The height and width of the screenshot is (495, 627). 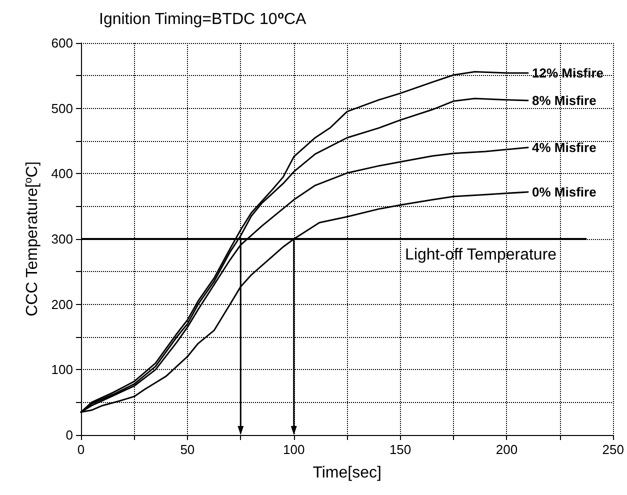 I want to click on y-tick-label: 400, so click(x=62, y=174).